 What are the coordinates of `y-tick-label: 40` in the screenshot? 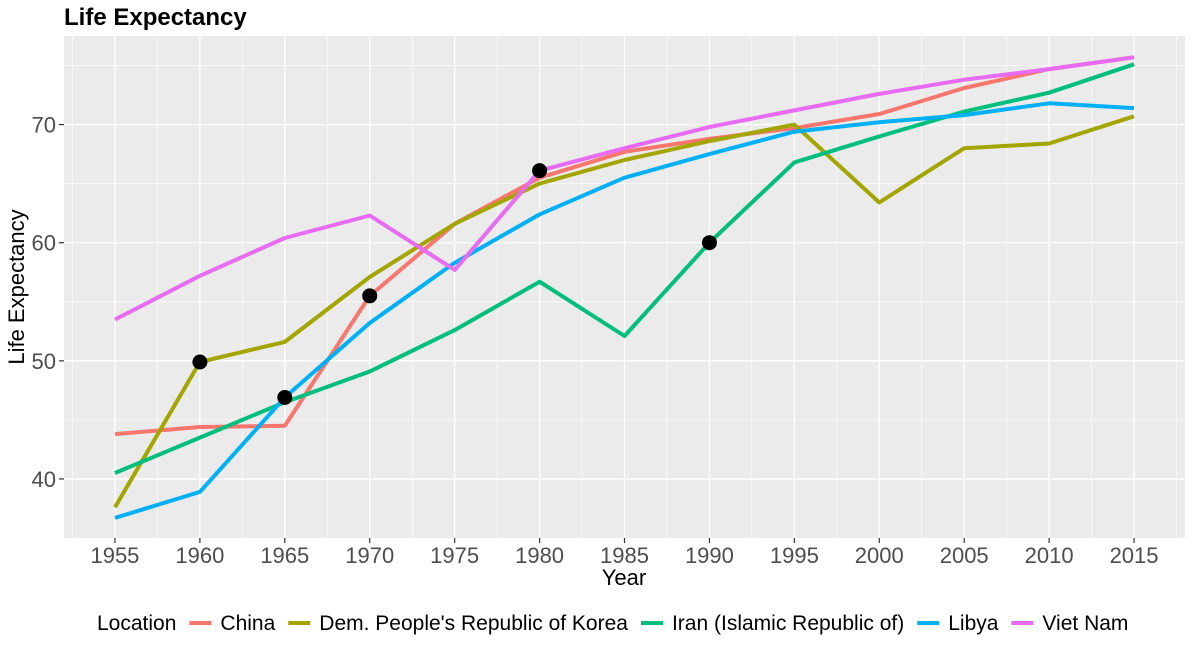 It's located at (44, 479).